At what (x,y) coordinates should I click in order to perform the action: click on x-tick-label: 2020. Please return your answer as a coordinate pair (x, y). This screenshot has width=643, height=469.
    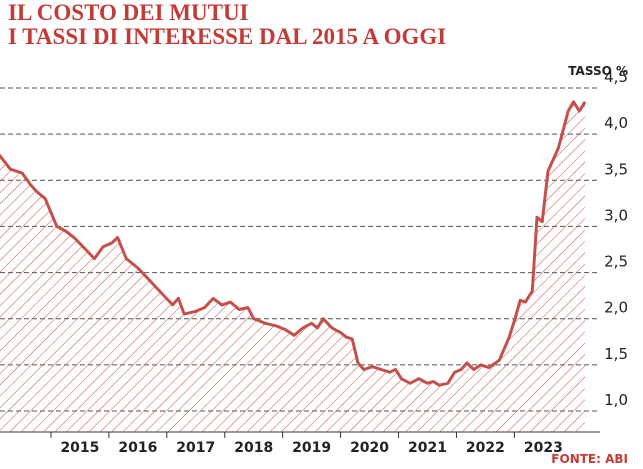
    Looking at the image, I should click on (369, 448).